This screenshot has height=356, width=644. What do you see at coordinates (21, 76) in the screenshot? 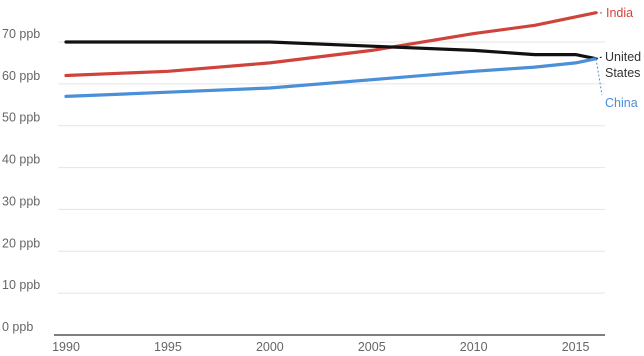
I see `y-tick-label: 60 ppb` at bounding box center [21, 76].